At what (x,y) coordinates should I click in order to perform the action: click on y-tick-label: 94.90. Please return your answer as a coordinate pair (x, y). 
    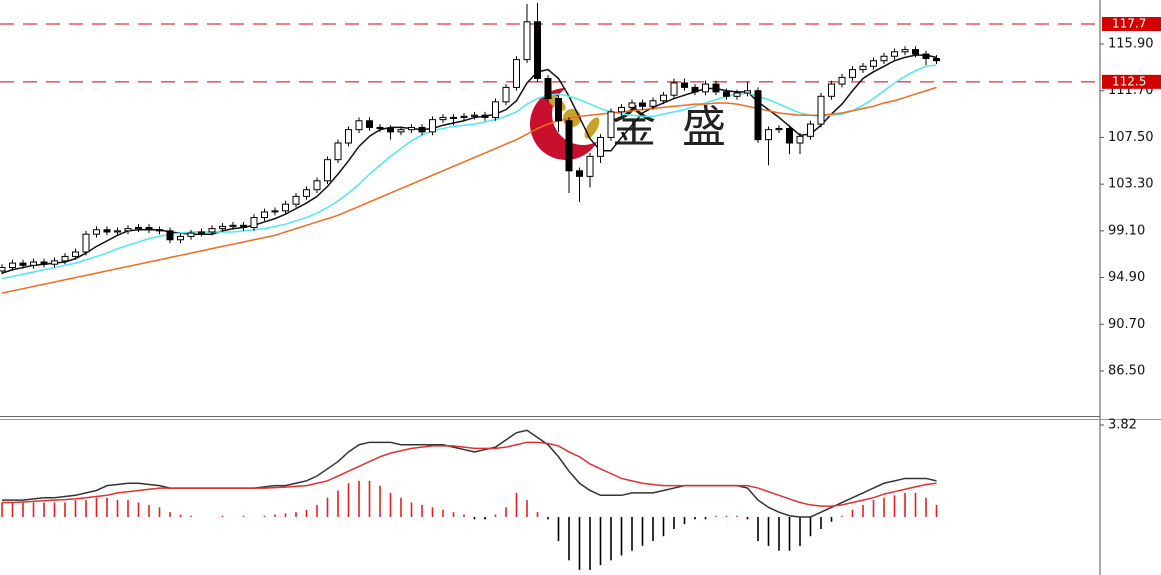
    Looking at the image, I should click on (1126, 277).